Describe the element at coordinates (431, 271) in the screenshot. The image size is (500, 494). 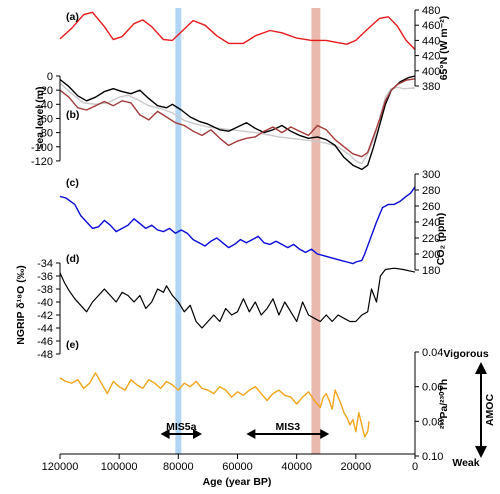
I see `panel-3-tick-label: 180` at that location.